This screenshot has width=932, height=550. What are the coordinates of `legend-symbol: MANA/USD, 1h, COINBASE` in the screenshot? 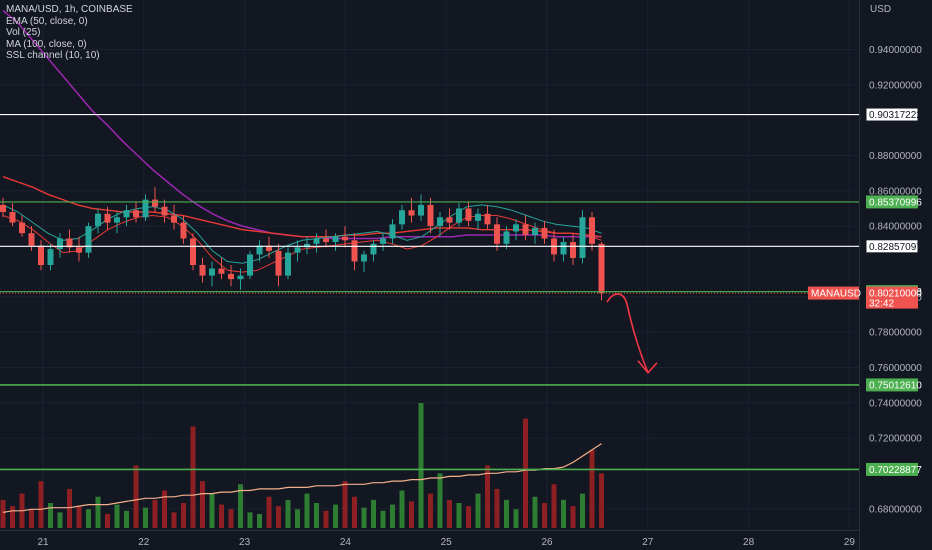 It's located at (69, 9).